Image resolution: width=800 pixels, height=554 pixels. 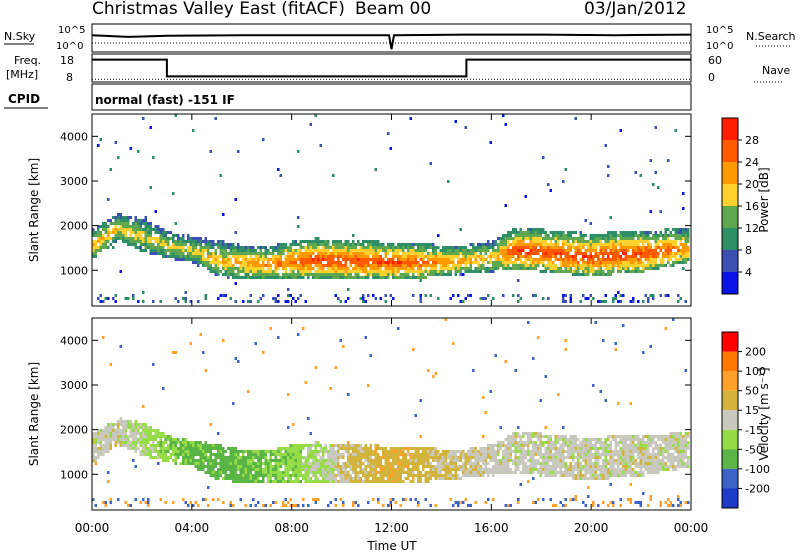 What do you see at coordinates (730, 239) in the screenshot?
I see `colorbar-swatch` at bounding box center [730, 239].